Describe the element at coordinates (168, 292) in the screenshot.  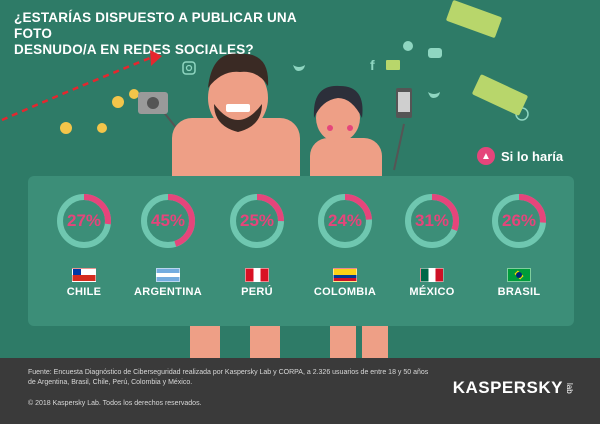
I see `country-name: ARGENTINA` at that location.